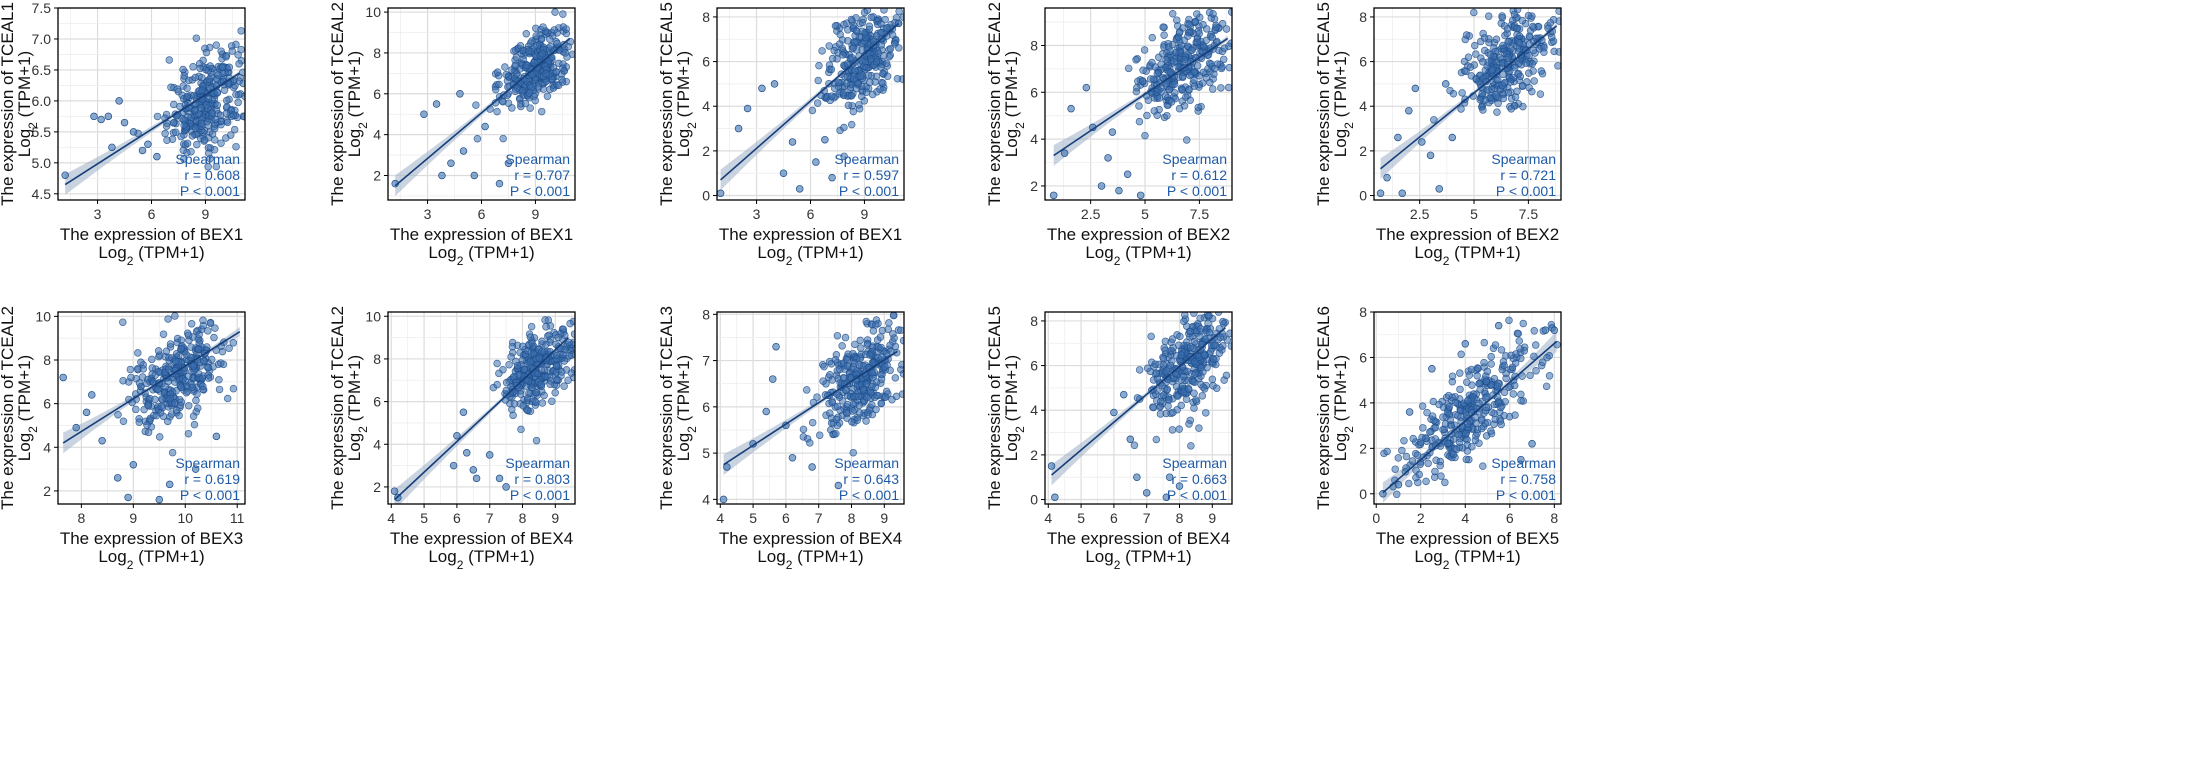 This screenshot has height=784, width=2209. Describe the element at coordinates (1034, 500) in the screenshot. I see `y-tick-label: 0` at that location.